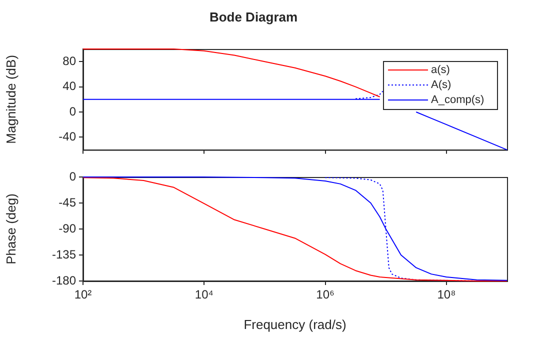  Describe the element at coordinates (69, 61) in the screenshot. I see `y-tick-label: 80` at that location.